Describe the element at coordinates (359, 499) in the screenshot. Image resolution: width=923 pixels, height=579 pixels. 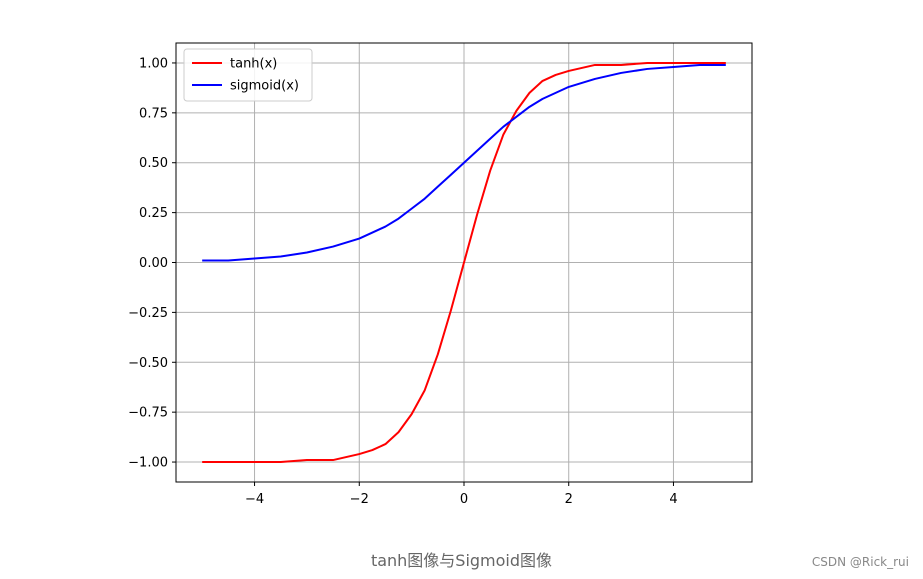
I see `x-tick-label: −2` at that location.